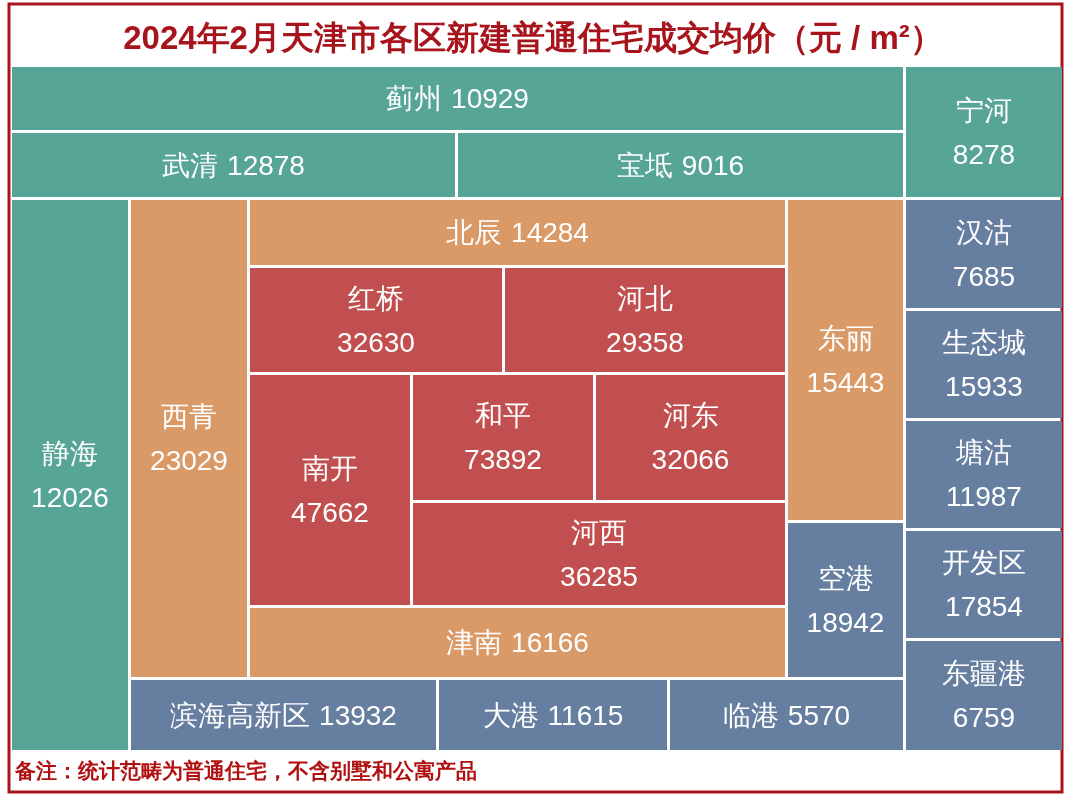  I want to click on category-label: 和平, so click(503, 415).